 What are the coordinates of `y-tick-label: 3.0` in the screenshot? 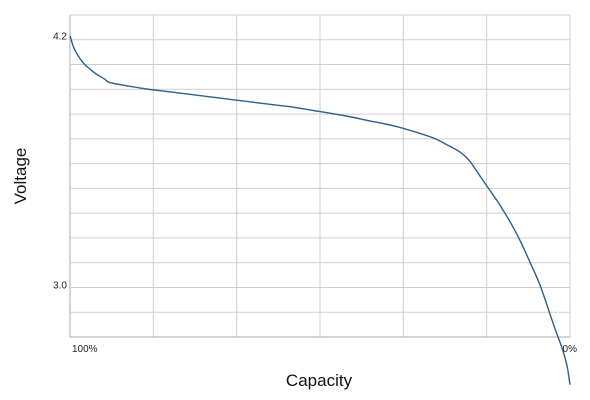 It's located at (60, 286).